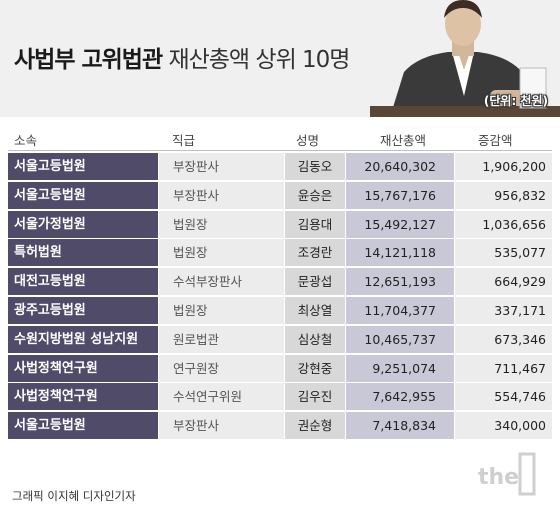 This screenshot has height=513, width=560. I want to click on cell-name: 조경란, so click(315, 253).